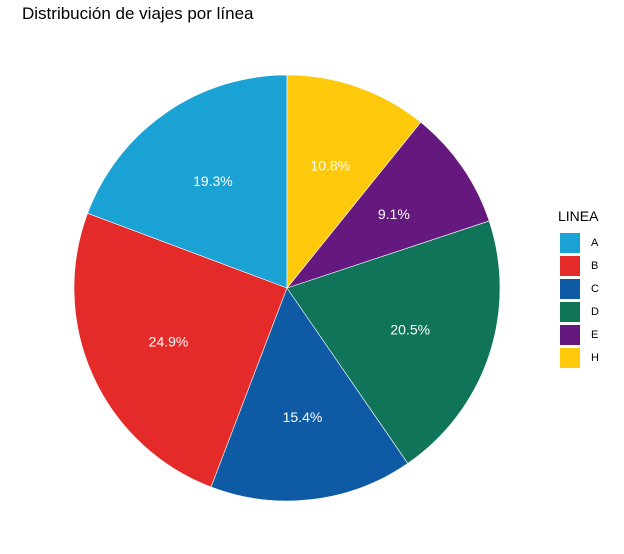 The height and width of the screenshot is (554, 624). I want to click on legend-item-d: D, so click(578, 311).